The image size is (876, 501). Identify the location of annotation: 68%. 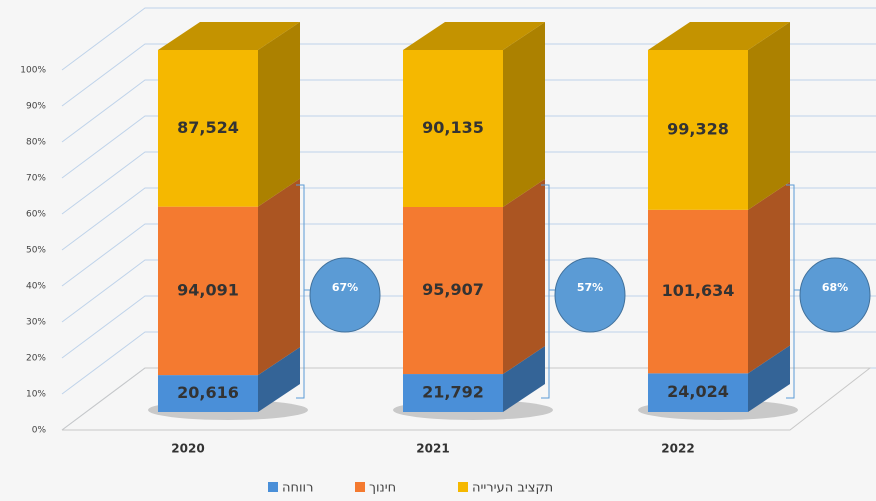
(835, 287).